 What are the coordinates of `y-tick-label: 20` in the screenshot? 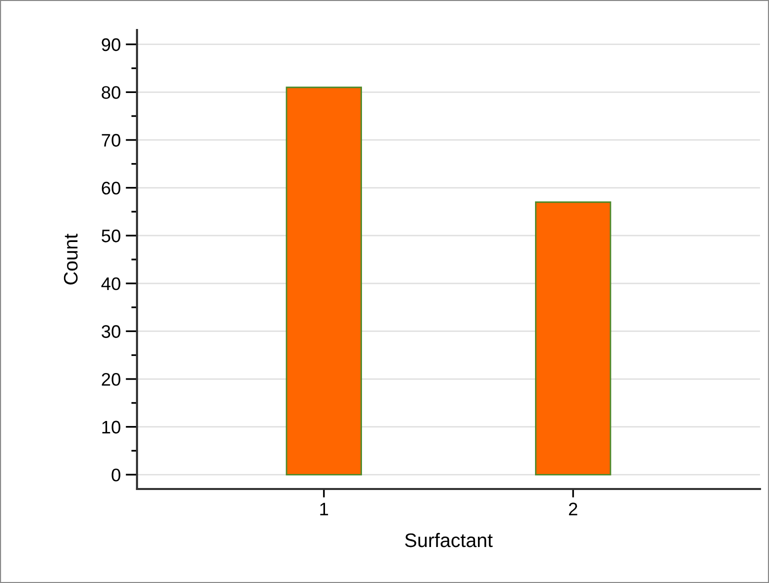 It's located at (111, 379).